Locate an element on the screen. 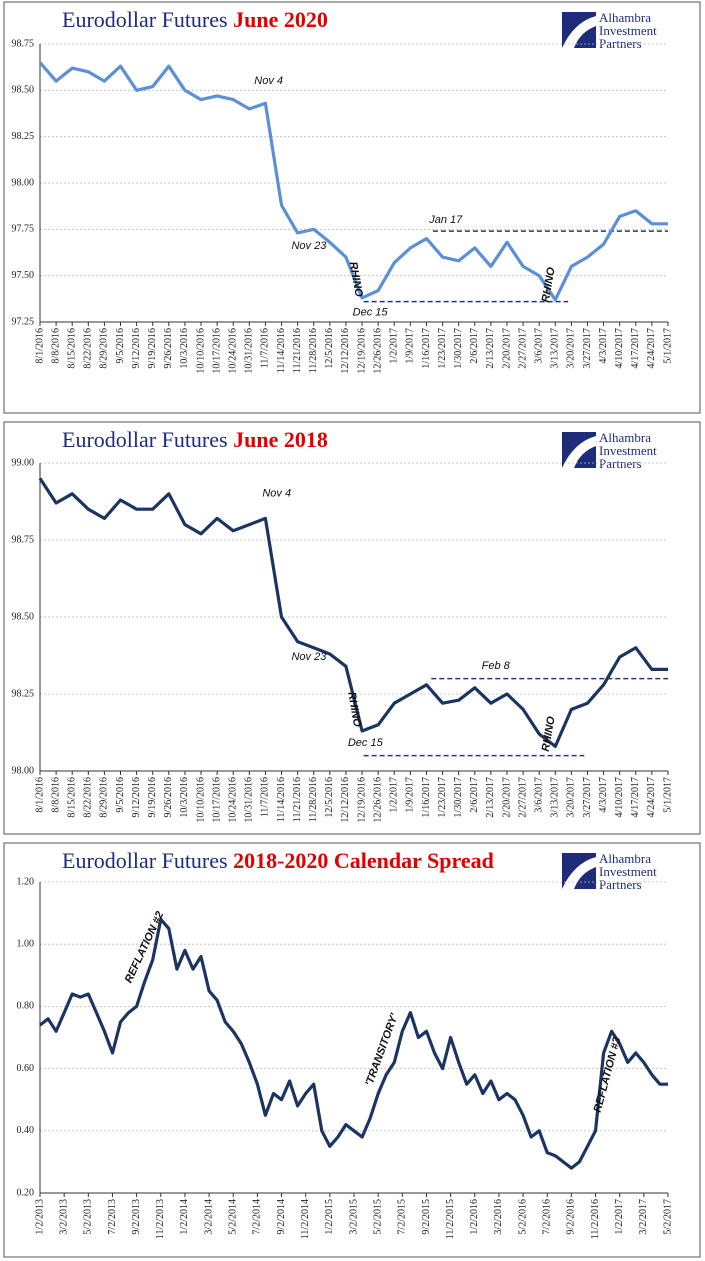 The image size is (705, 1261). chart-title: Eurodollar Futures June 2020 is located at coordinates (195, 19).